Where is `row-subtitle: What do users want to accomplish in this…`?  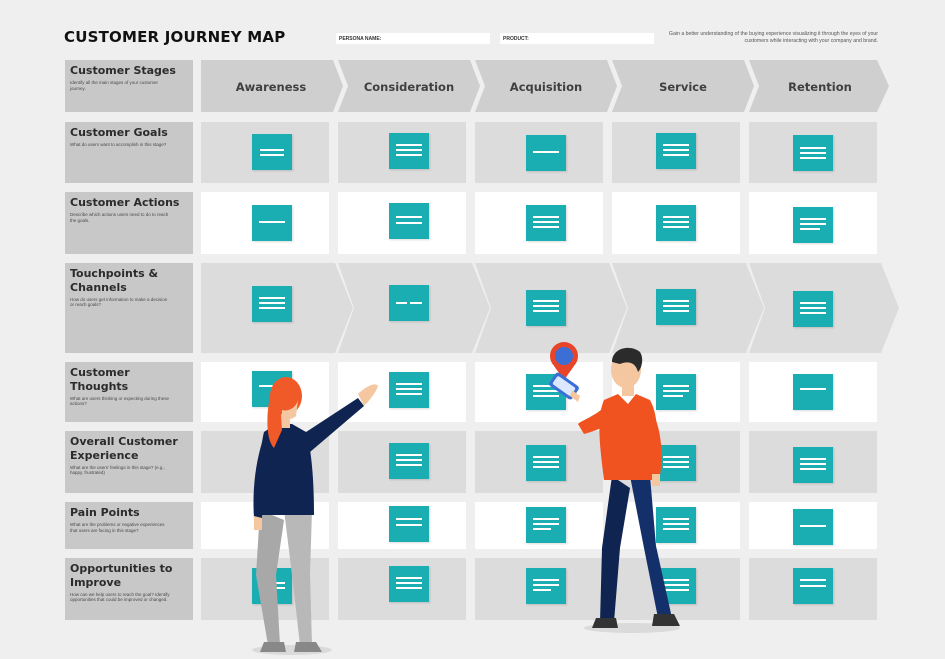
row-subtitle: What do users want to accomplish in this… is located at coordinates (118, 144).